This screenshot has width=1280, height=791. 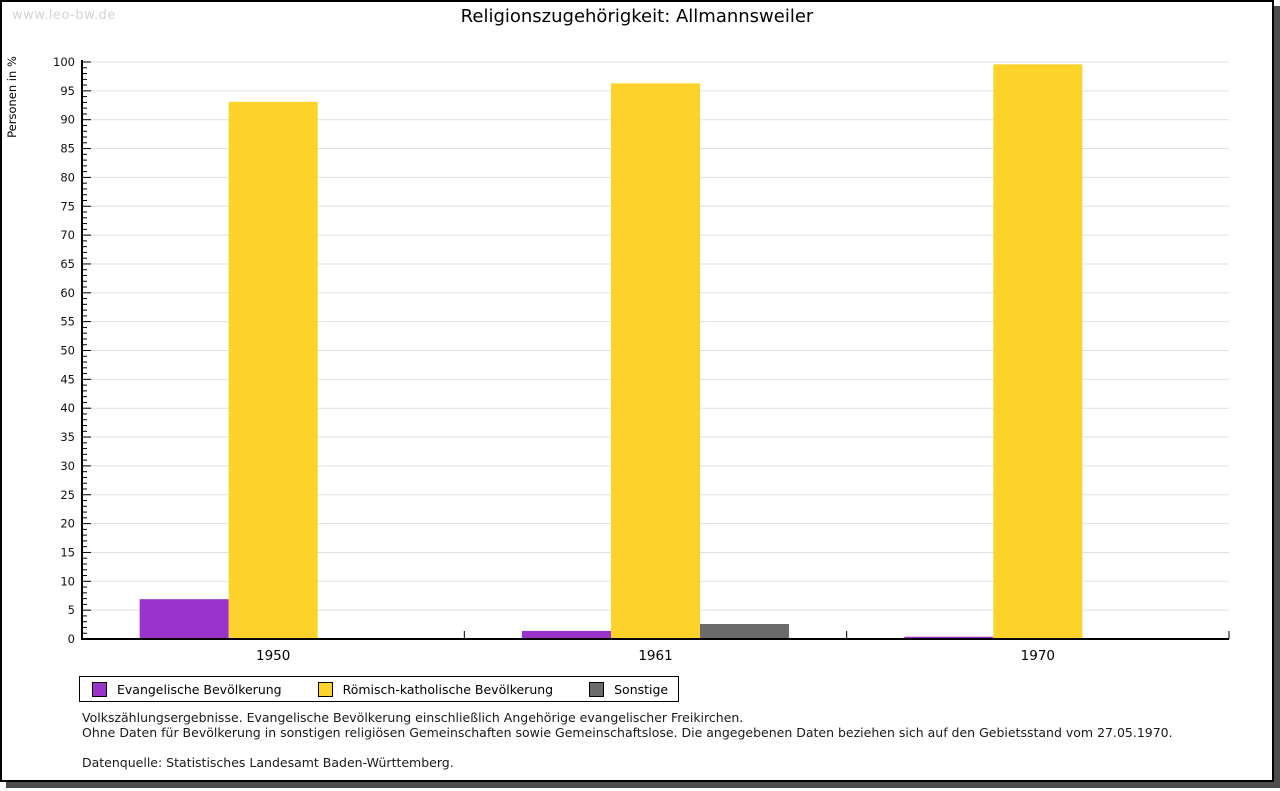 I want to click on y-tick-label: 25, so click(x=67, y=495).